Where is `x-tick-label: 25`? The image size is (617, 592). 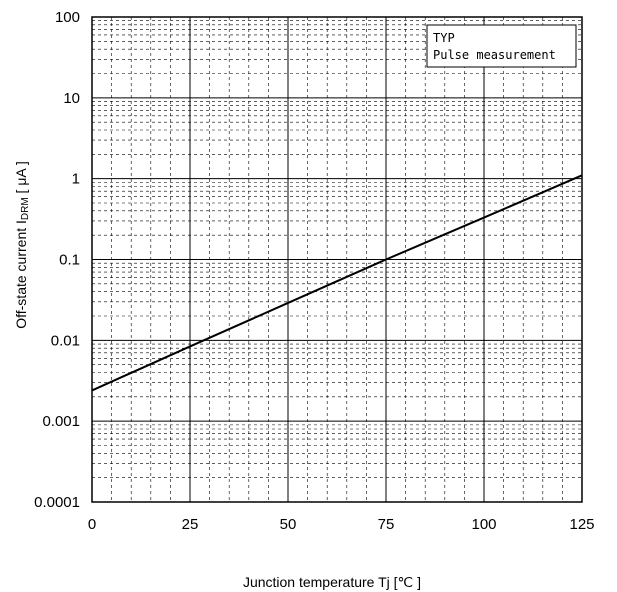
x-tick-label: 25 is located at coordinates (190, 524).